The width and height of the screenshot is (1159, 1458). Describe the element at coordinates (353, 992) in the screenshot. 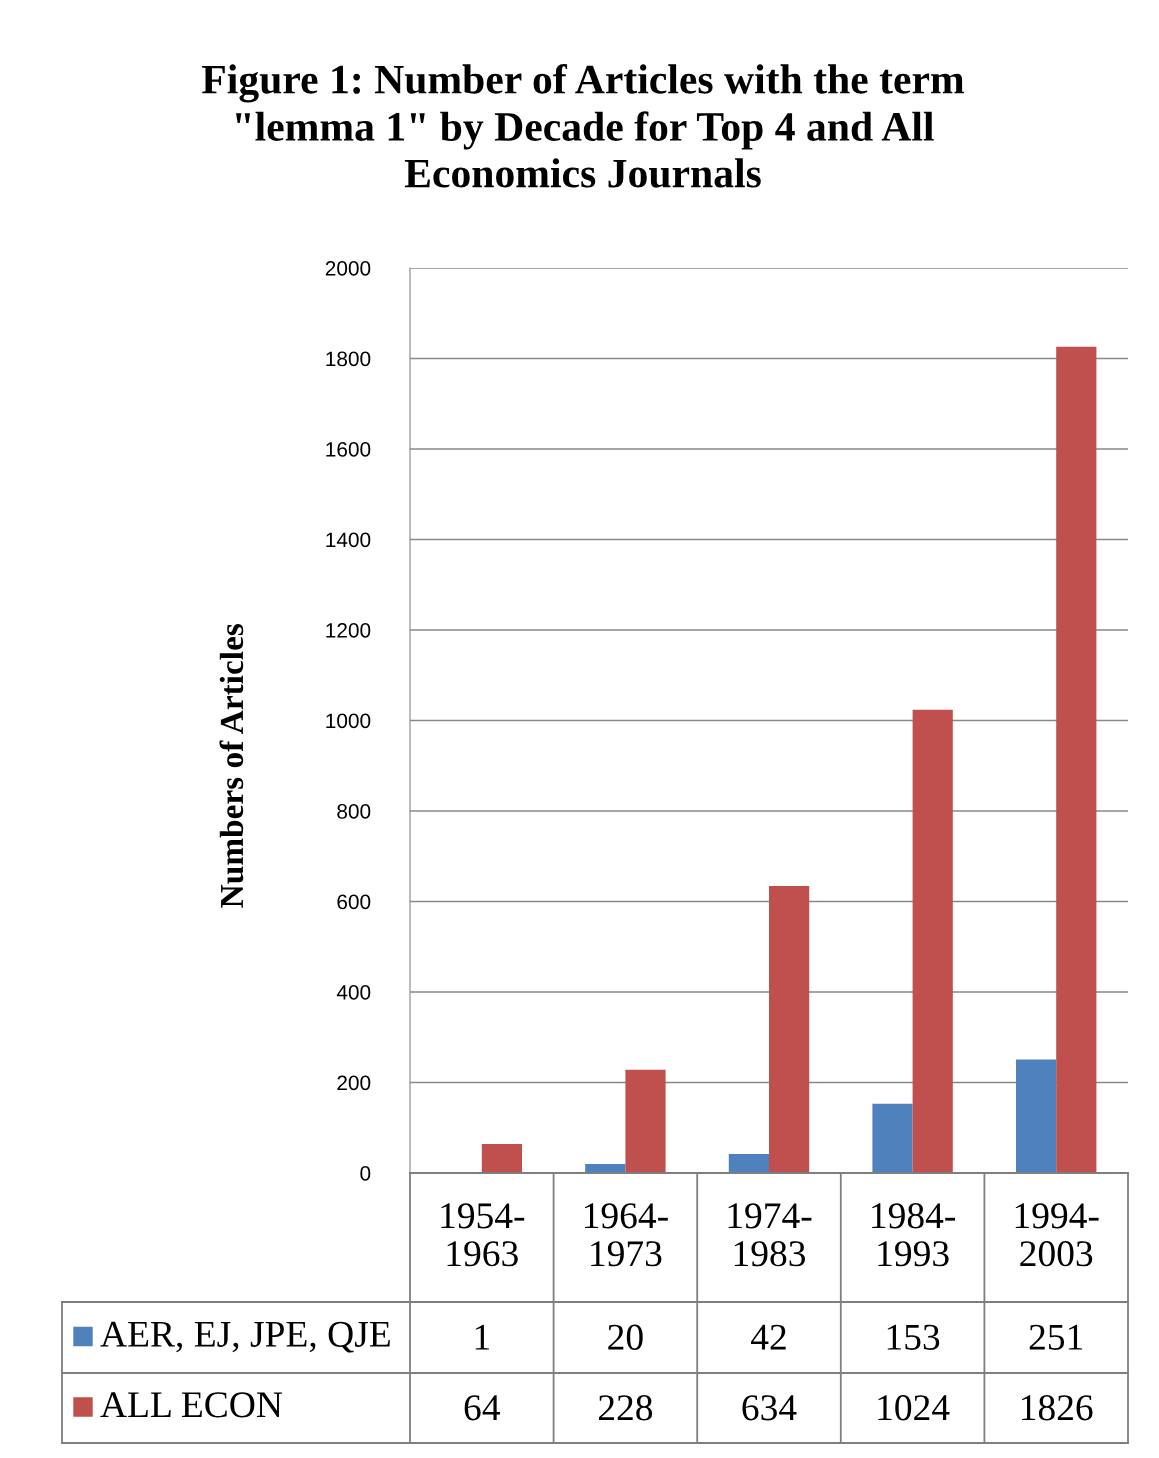

I see `y-tick-label: 400` at that location.